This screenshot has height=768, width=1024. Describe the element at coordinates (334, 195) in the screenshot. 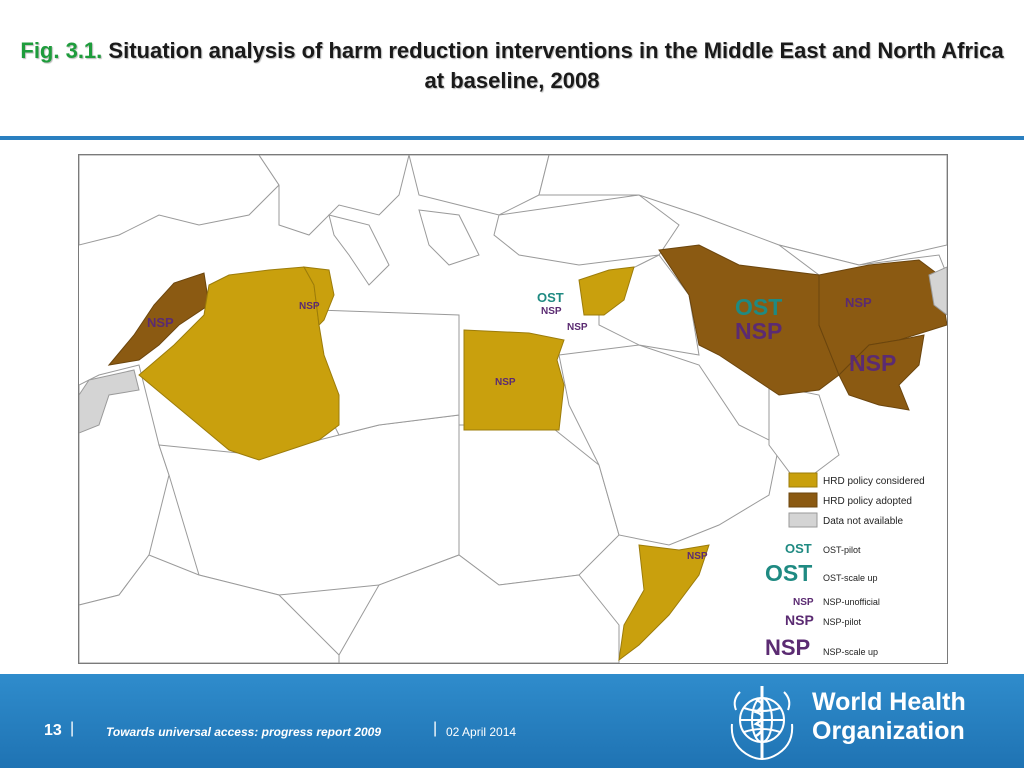

I see `central-europe-outline` at that location.